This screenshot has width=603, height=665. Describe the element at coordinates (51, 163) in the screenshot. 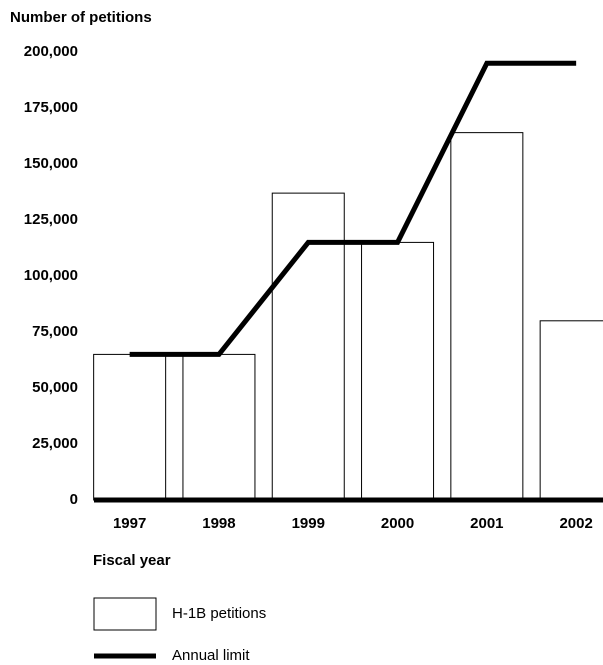

I see `y-tick-label: 150,000` at that location.